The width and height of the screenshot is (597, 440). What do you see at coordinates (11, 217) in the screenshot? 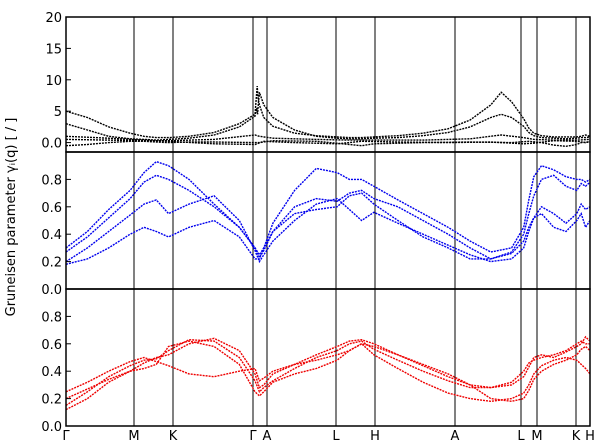
I see `y-axis-label: Gruneisen parameter γᵢ(q) [ / ]` at bounding box center [11, 217].